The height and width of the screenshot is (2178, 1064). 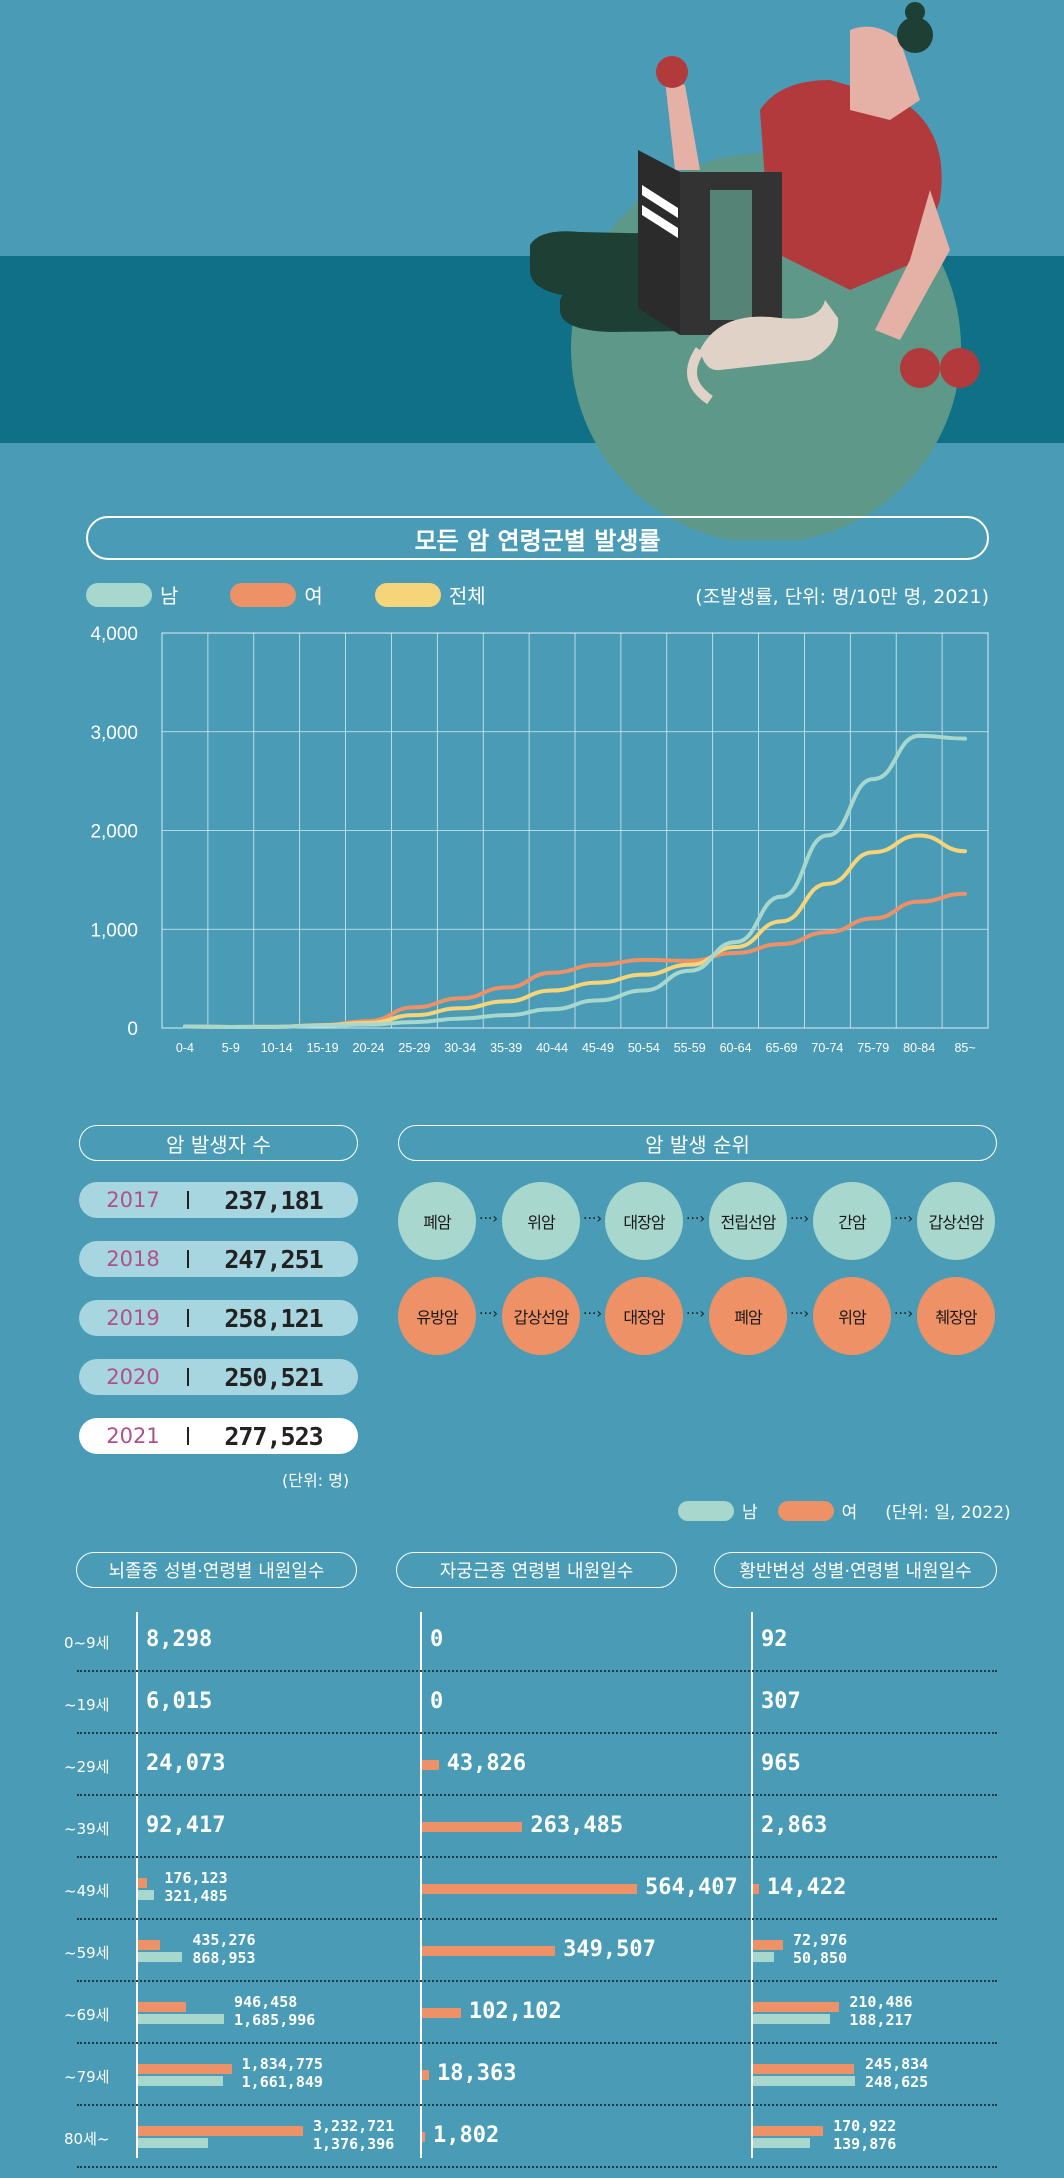 I want to click on macular-value-female: 72,976, so click(x=820, y=1940).